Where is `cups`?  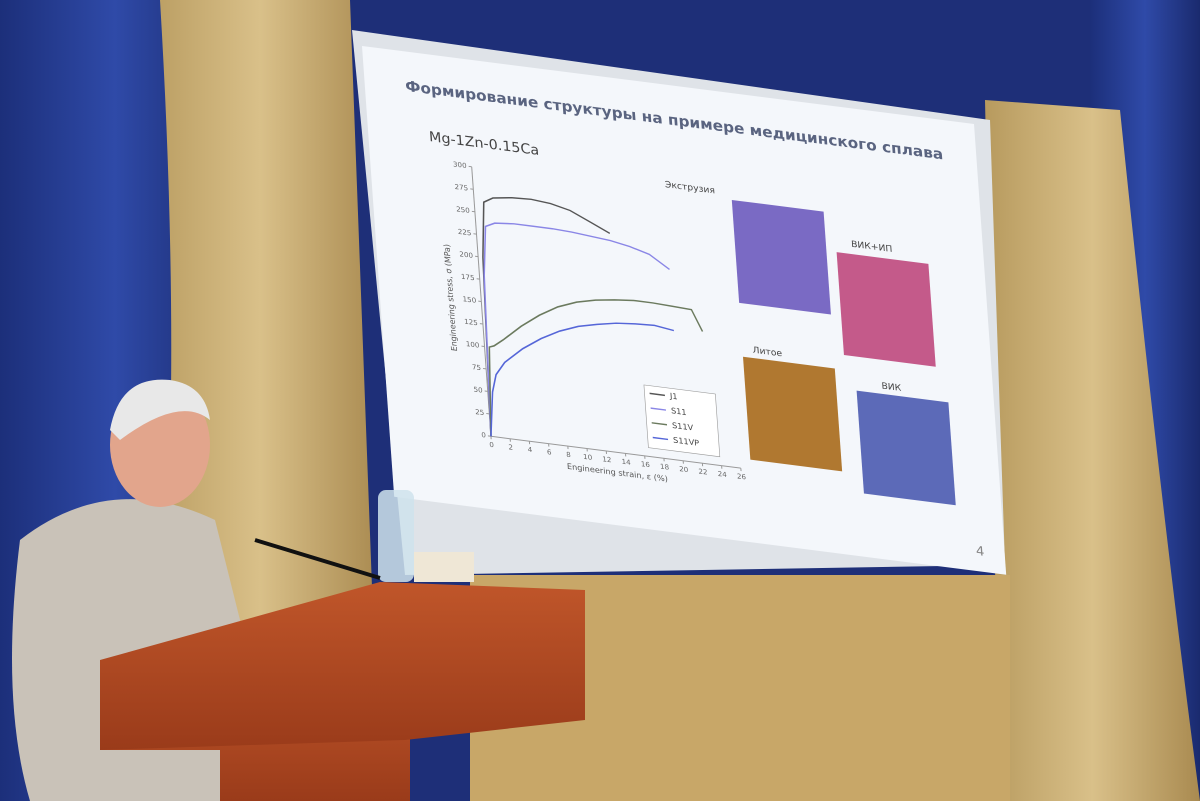
cups is located at coordinates (444, 567).